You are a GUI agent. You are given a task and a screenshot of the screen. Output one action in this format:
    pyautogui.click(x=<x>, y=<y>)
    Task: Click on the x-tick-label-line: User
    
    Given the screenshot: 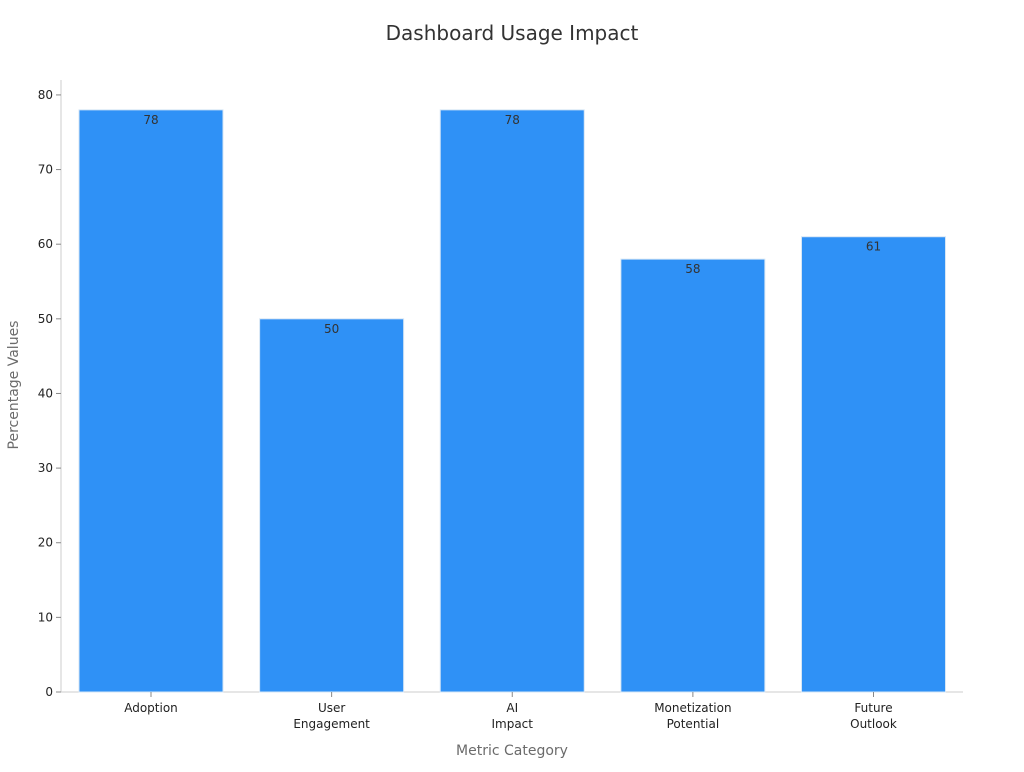 What is the action you would take?
    pyautogui.click(x=331, y=708)
    